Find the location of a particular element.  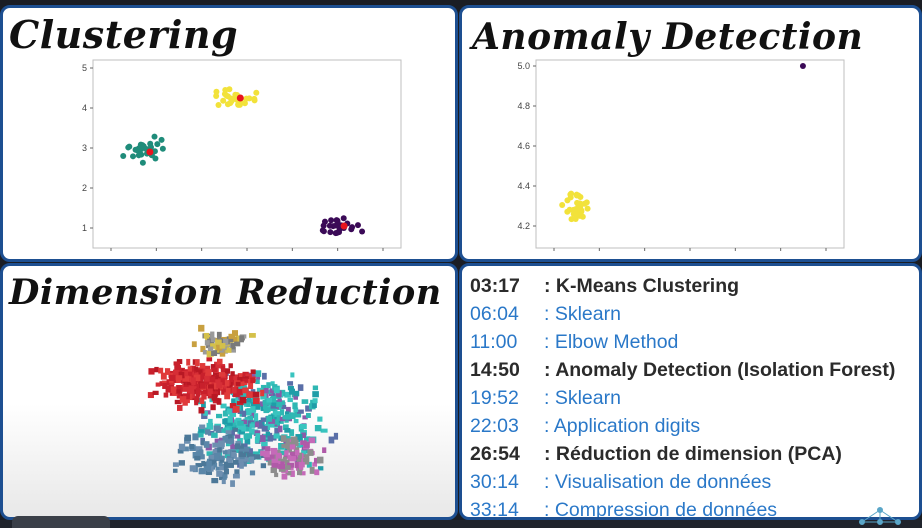

player-control-pill is located at coordinates (61, 522).